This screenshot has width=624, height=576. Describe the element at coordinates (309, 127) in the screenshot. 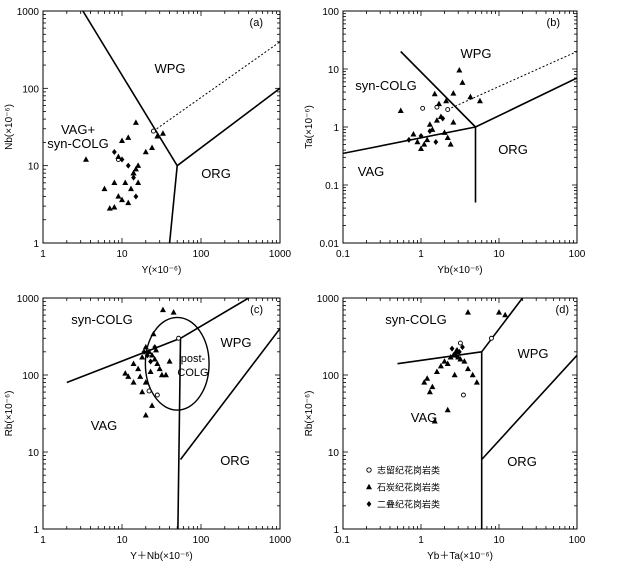

I see `y-axis-label: Ta(×10⁻⁶)` at that location.